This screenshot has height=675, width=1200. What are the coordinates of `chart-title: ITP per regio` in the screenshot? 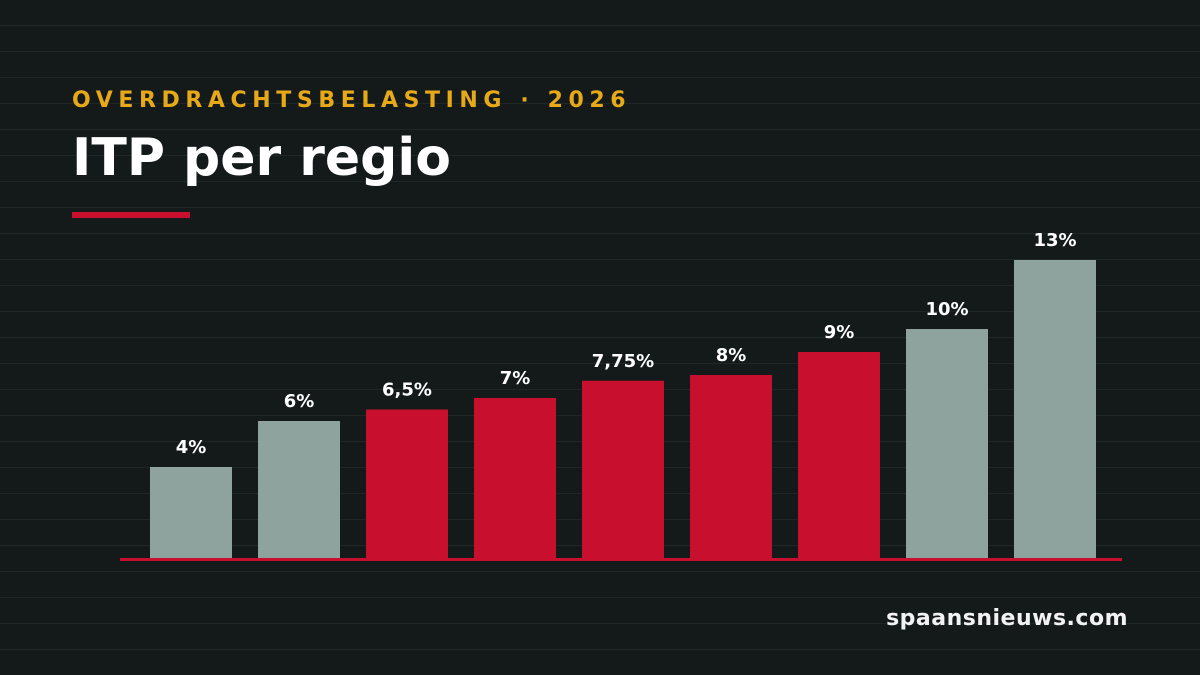 It's located at (261, 158).